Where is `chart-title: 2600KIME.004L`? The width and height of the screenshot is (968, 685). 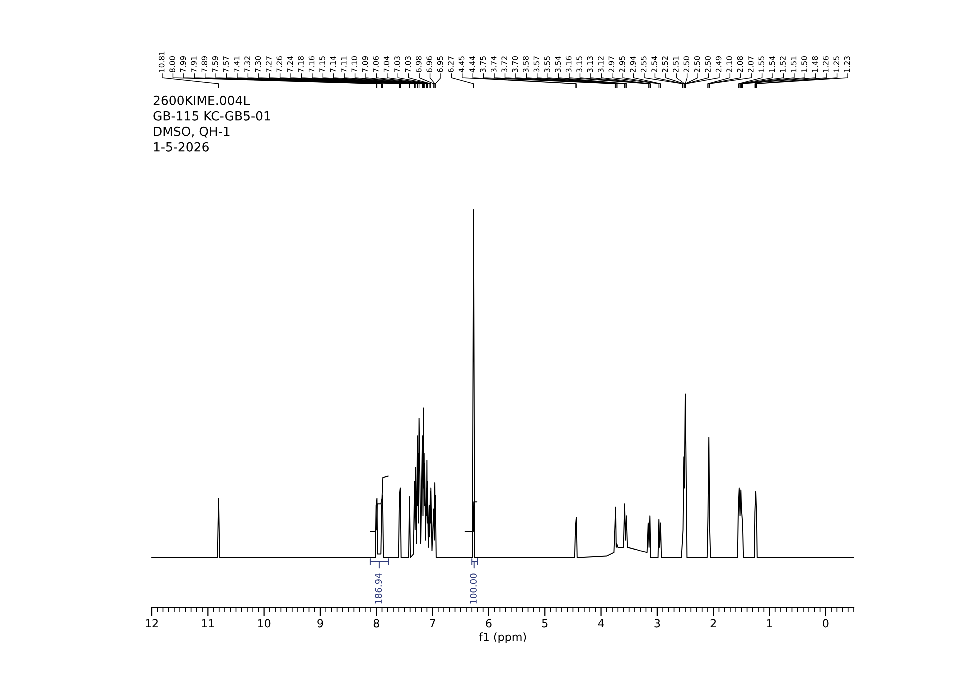
chart-title: 2600KIME.004L is located at coordinates (202, 101).